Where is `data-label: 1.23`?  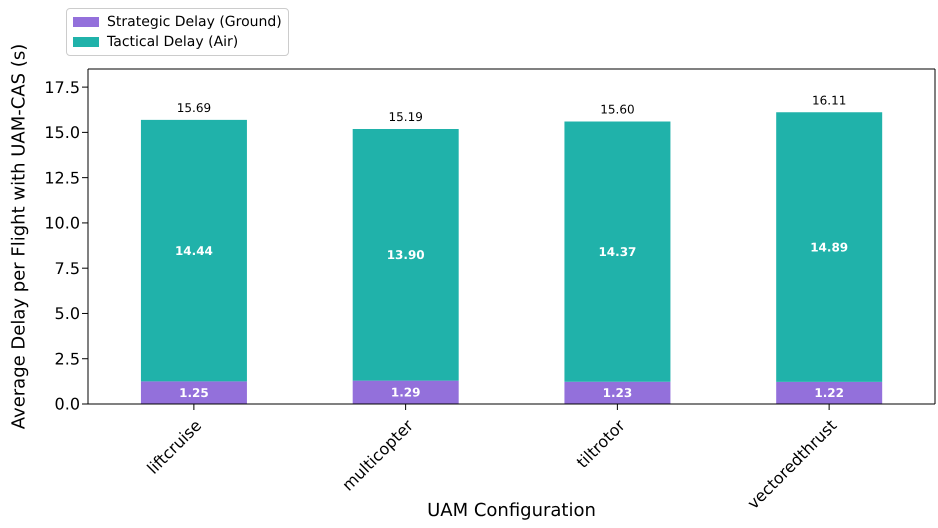
data-label: 1.23 is located at coordinates (617, 393).